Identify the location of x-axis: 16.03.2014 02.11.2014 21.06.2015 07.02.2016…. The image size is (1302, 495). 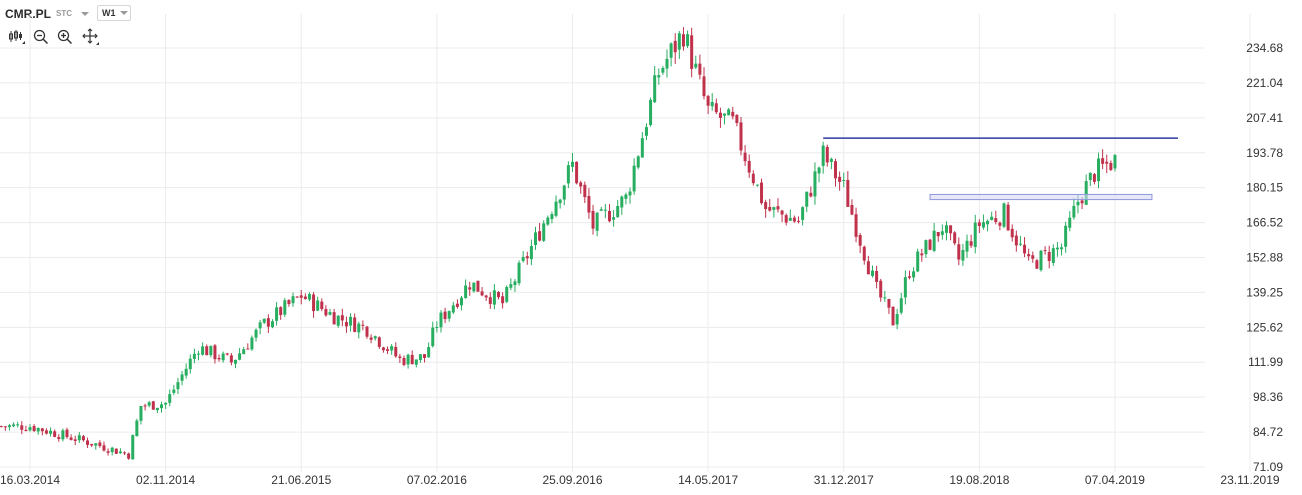
(640, 480).